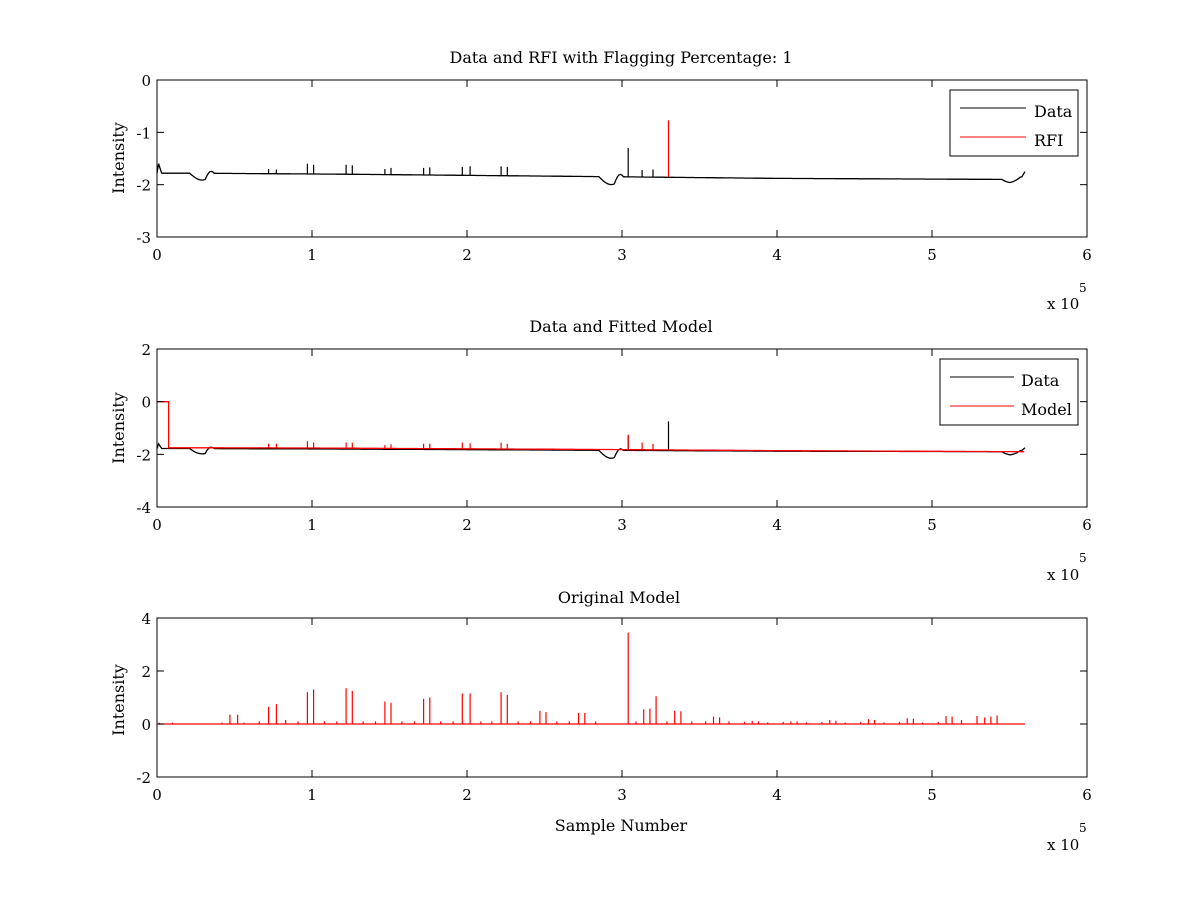  What do you see at coordinates (146, 619) in the screenshot?
I see `y-tick-label: 4` at bounding box center [146, 619].